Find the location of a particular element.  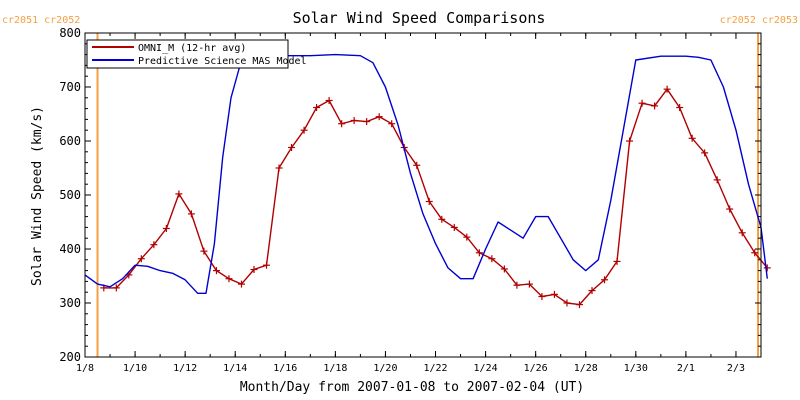

y-tick-label: 400 is located at coordinates (70, 249).